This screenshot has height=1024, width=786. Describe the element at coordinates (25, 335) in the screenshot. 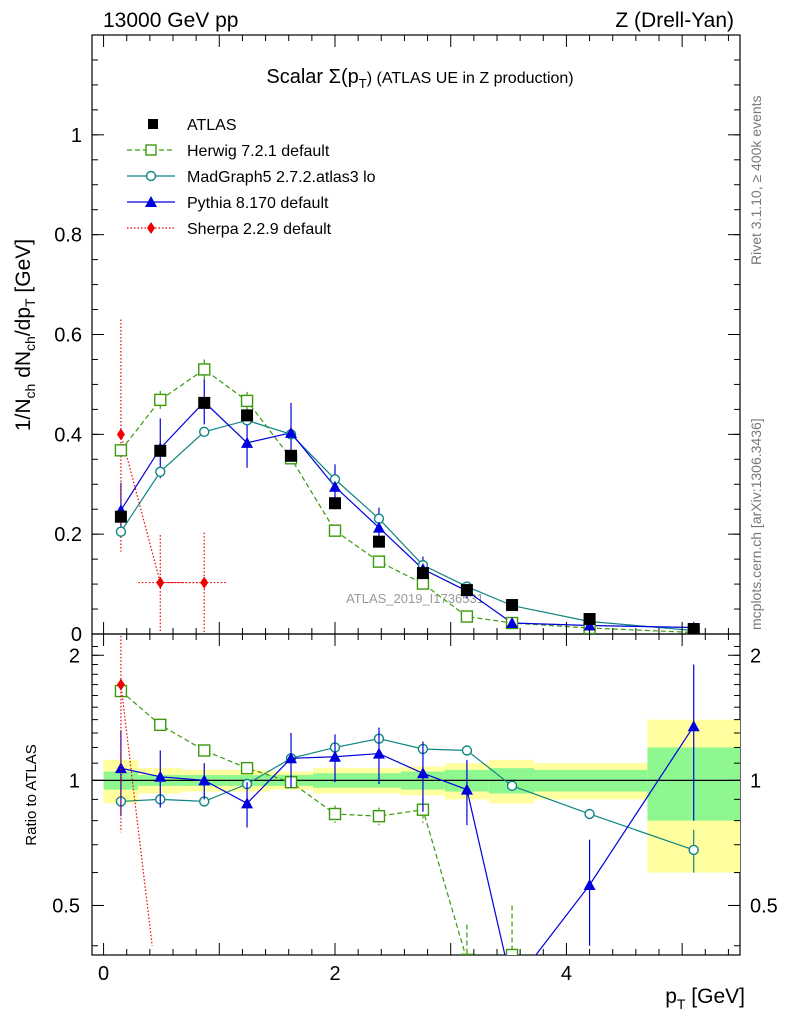

I see `main-y-axis-label: 1/Nch dNch/dpT [GeV]` at that location.